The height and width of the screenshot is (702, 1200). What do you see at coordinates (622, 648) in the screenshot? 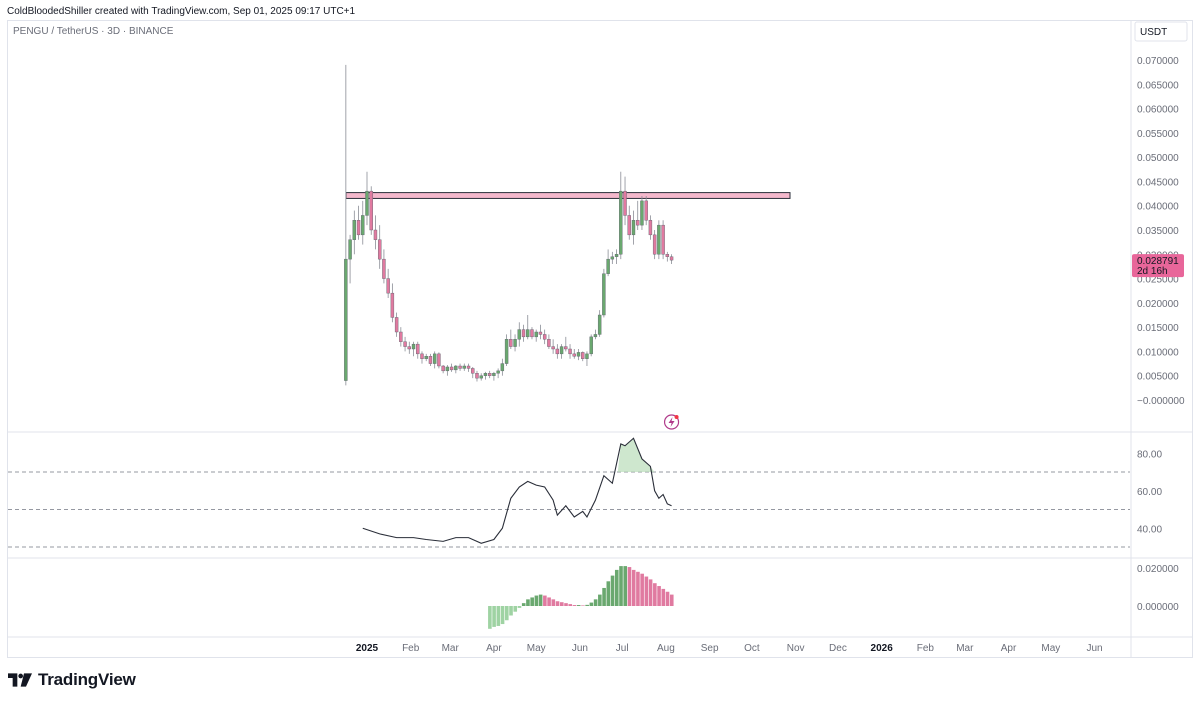
I see `time-tick-label: Jul` at bounding box center [622, 648].